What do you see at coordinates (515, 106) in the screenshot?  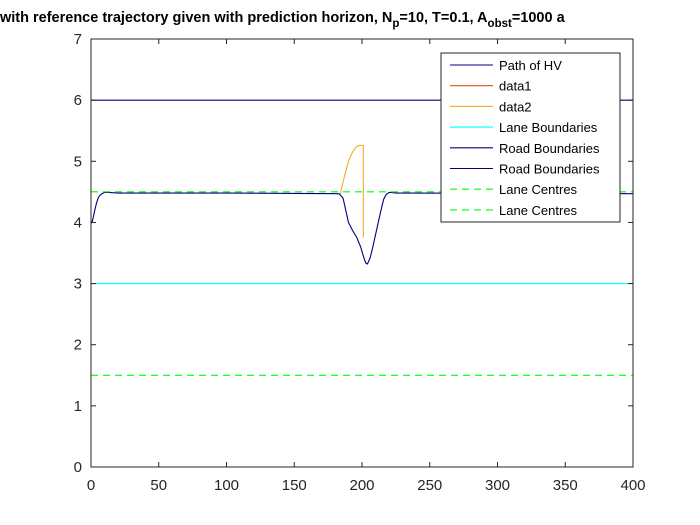 I see `legend-label: data2` at bounding box center [515, 106].